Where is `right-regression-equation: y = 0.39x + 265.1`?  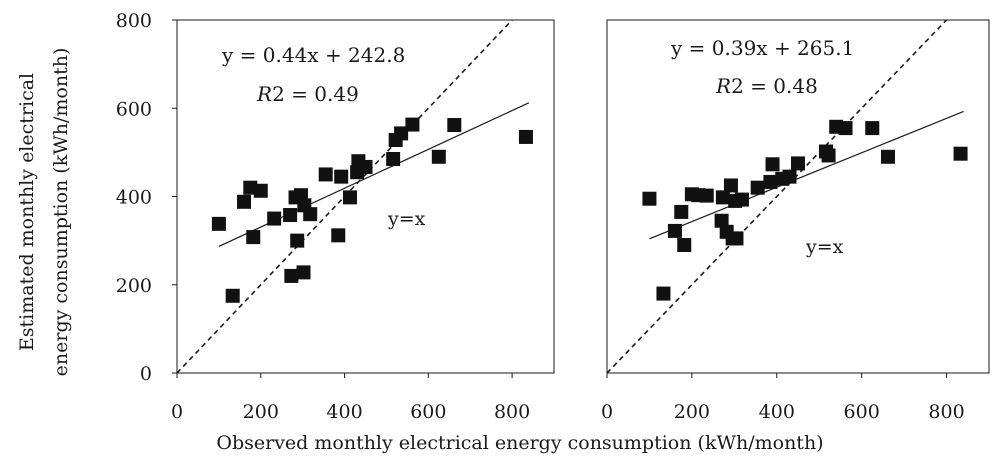
right-regression-equation: y = 0.39x + 265.1 is located at coordinates (762, 48).